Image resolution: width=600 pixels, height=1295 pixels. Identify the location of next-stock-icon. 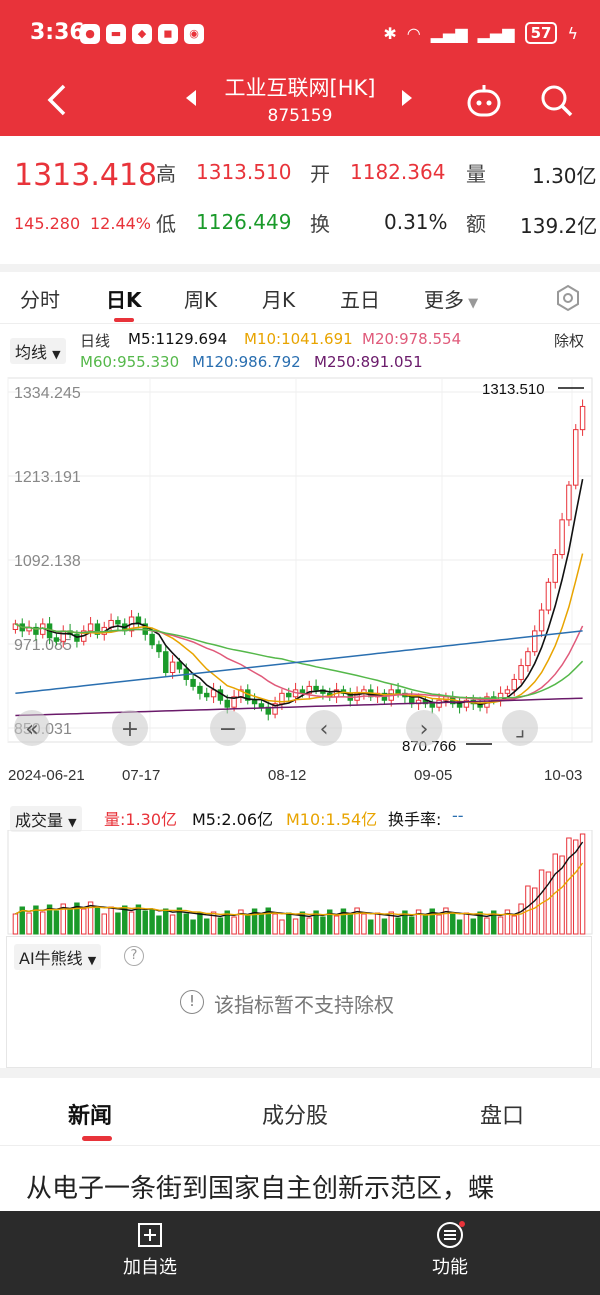
(407, 98).